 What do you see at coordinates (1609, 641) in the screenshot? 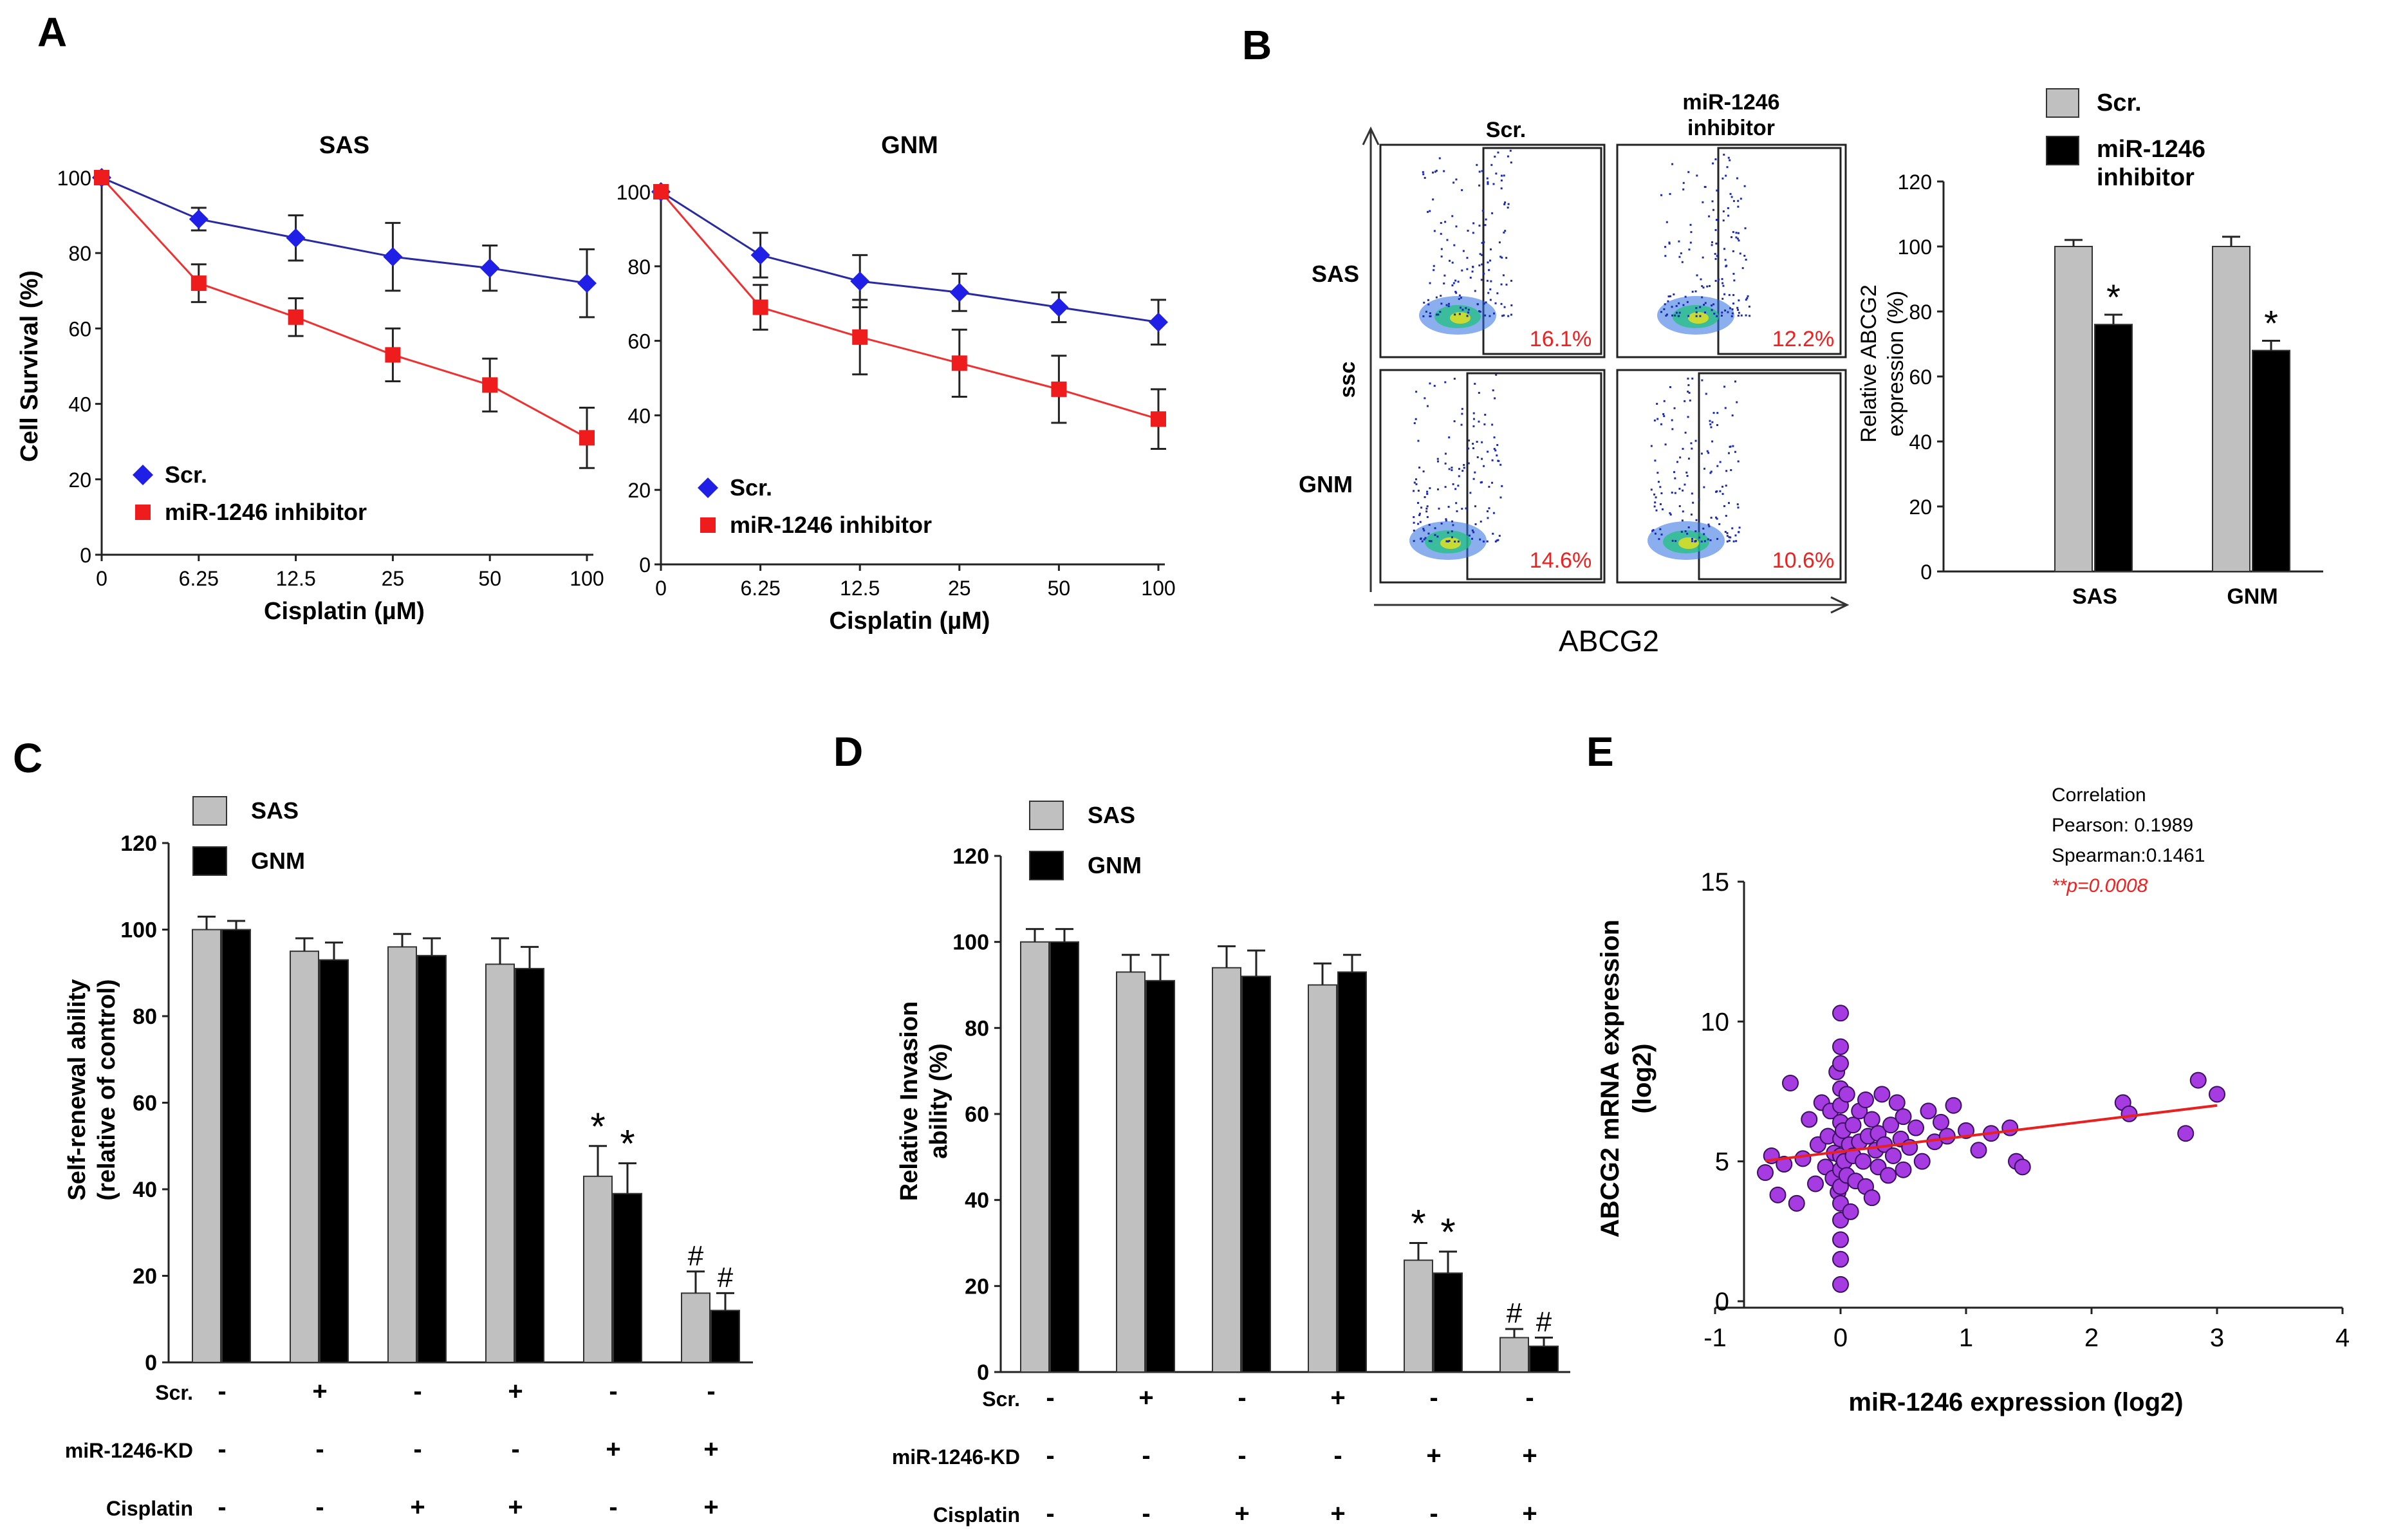
I see `flow-xlabel: ABCG2` at bounding box center [1609, 641].